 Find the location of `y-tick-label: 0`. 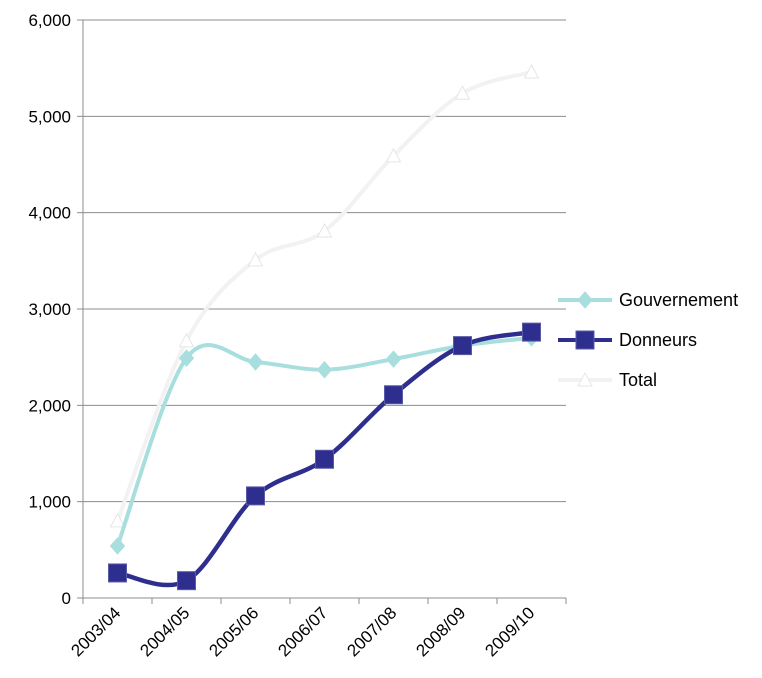

y-tick-label: 0 is located at coordinates (66, 598).